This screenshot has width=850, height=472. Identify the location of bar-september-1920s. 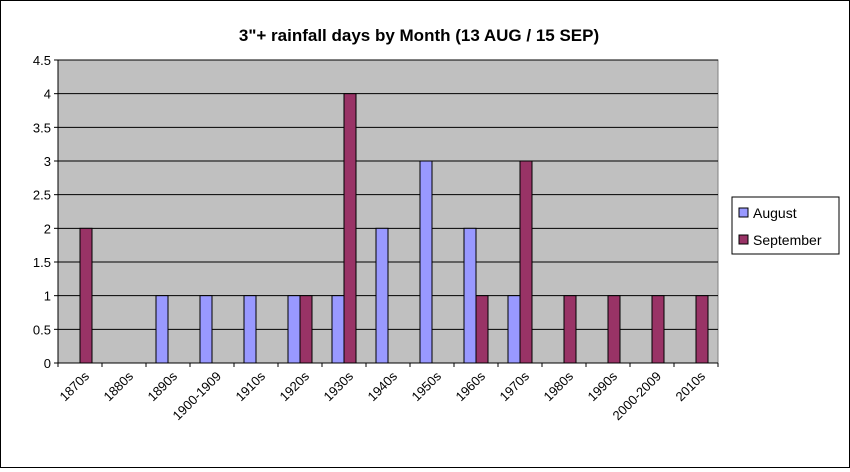
(306, 329).